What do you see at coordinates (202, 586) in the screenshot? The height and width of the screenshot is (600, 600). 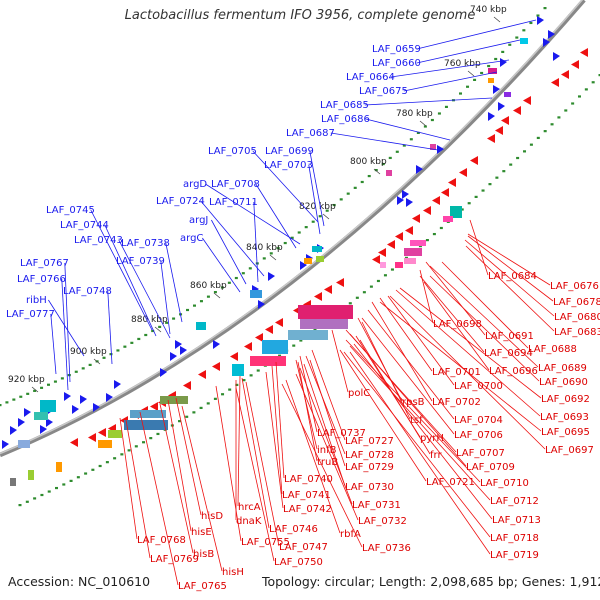 I see `reverse-gene-label: LAF_0765` at bounding box center [202, 586].